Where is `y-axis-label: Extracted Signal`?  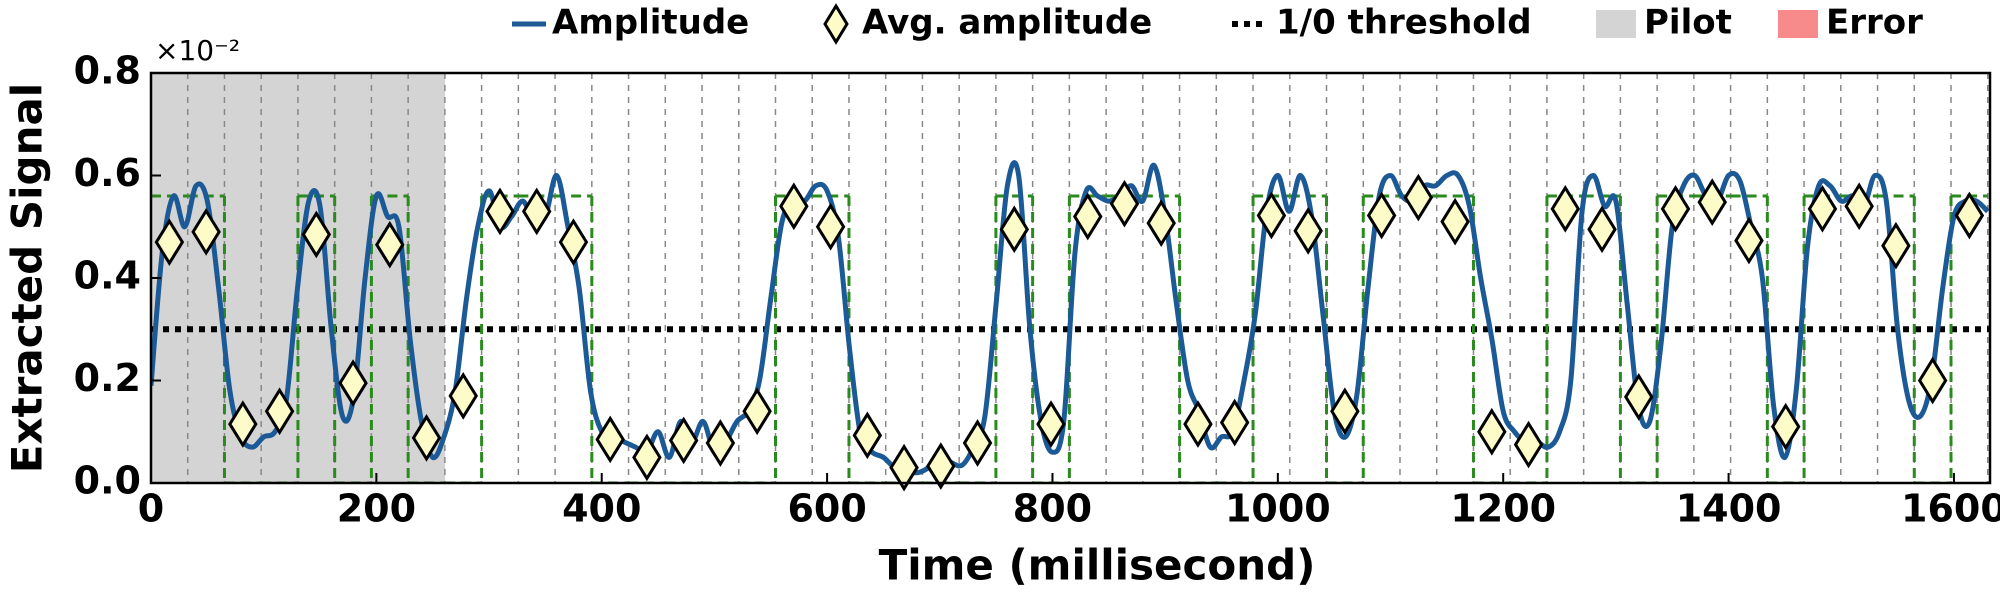
y-axis-label: Extracted Signal is located at coordinates (27, 278).